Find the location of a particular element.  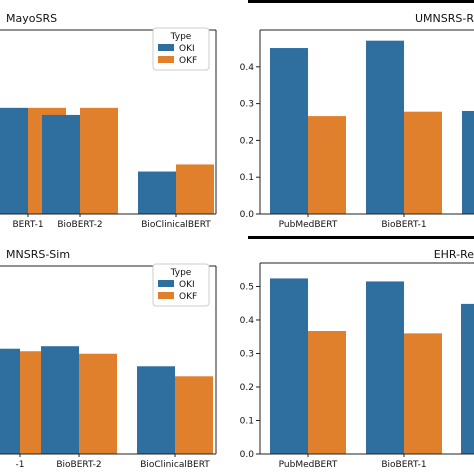

top-banner is located at coordinates (361, 1).